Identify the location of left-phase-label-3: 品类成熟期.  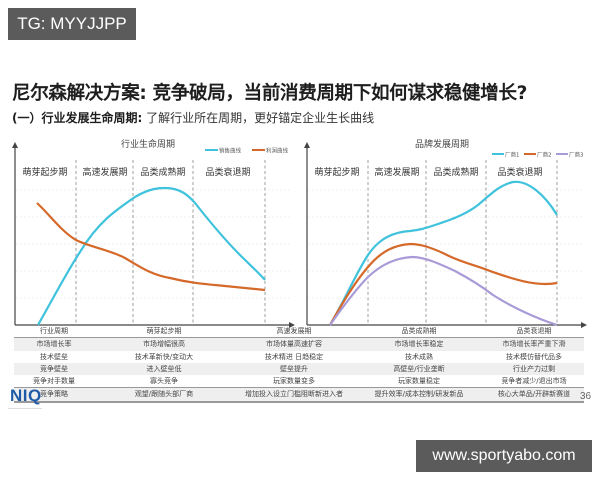
(162, 172).